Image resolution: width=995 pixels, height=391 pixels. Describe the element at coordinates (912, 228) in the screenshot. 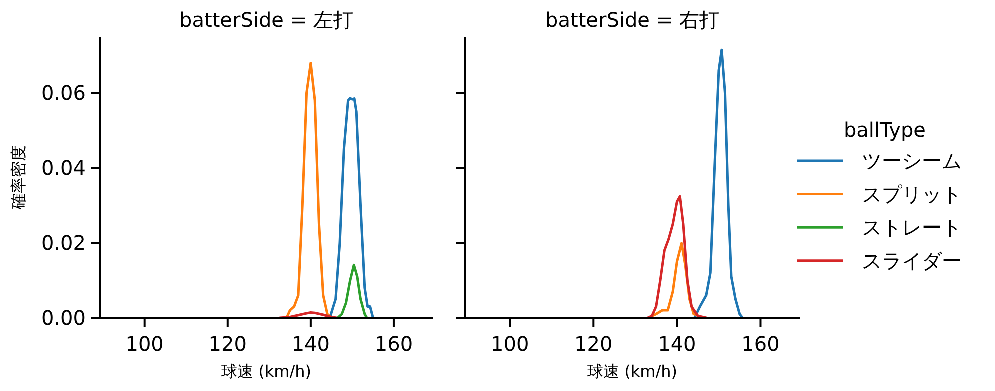

I see `legend-label: ストレート` at that location.